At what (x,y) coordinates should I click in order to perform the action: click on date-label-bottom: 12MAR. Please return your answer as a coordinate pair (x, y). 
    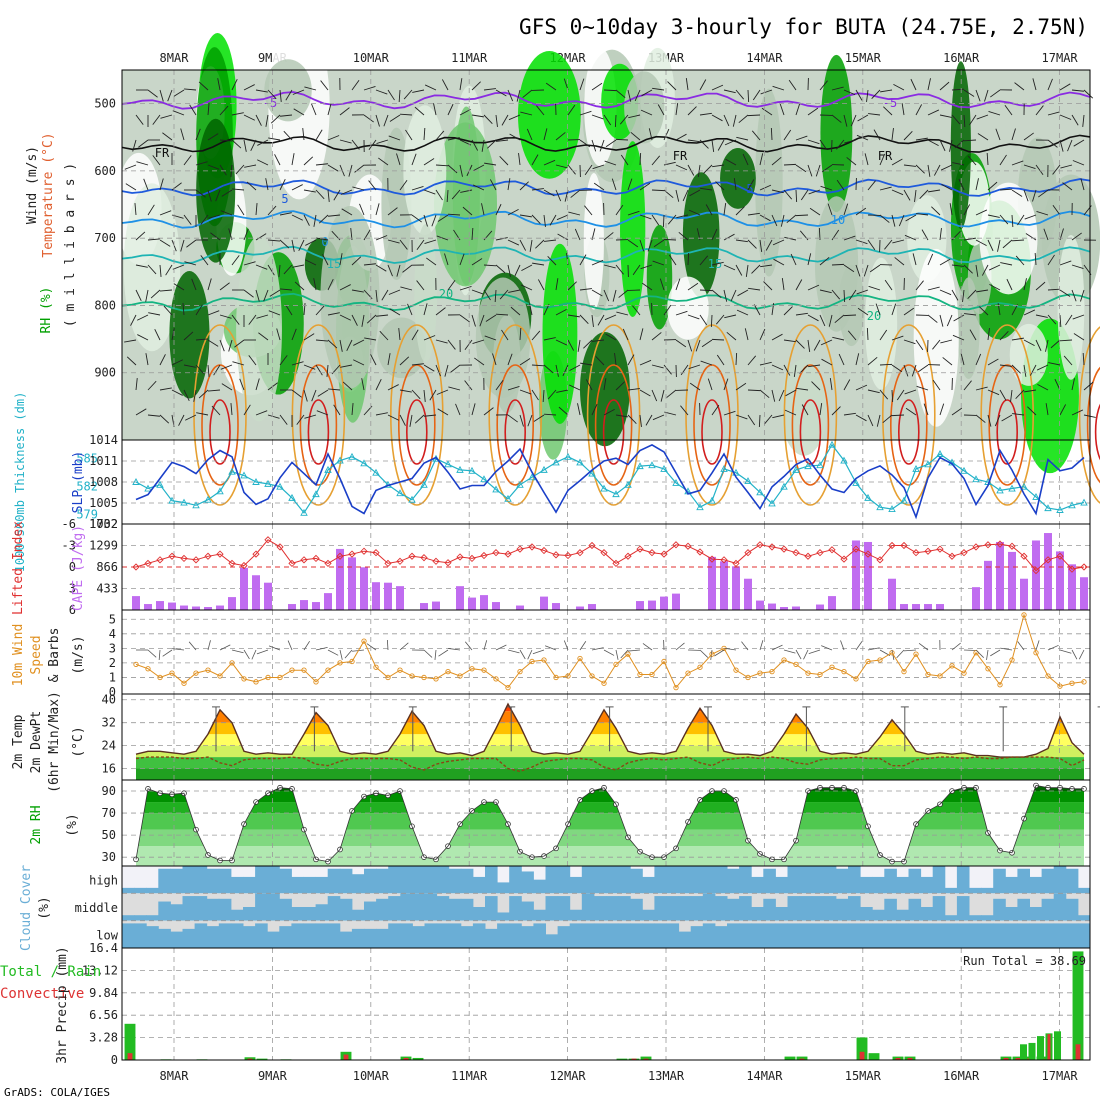
    Looking at the image, I should click on (568, 1076).